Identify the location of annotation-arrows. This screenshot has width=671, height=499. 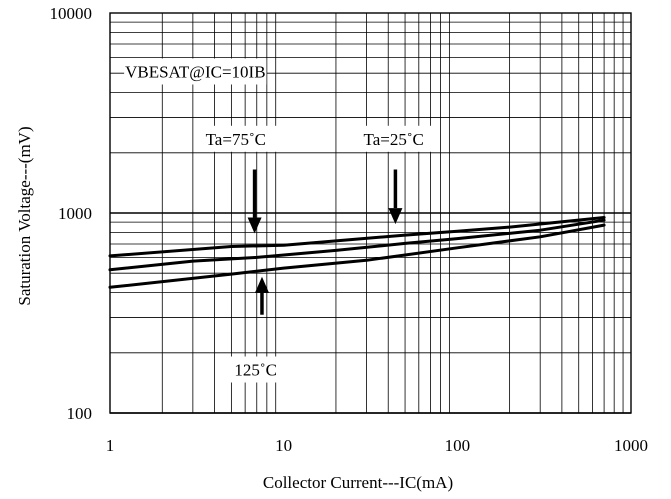
(325, 242).